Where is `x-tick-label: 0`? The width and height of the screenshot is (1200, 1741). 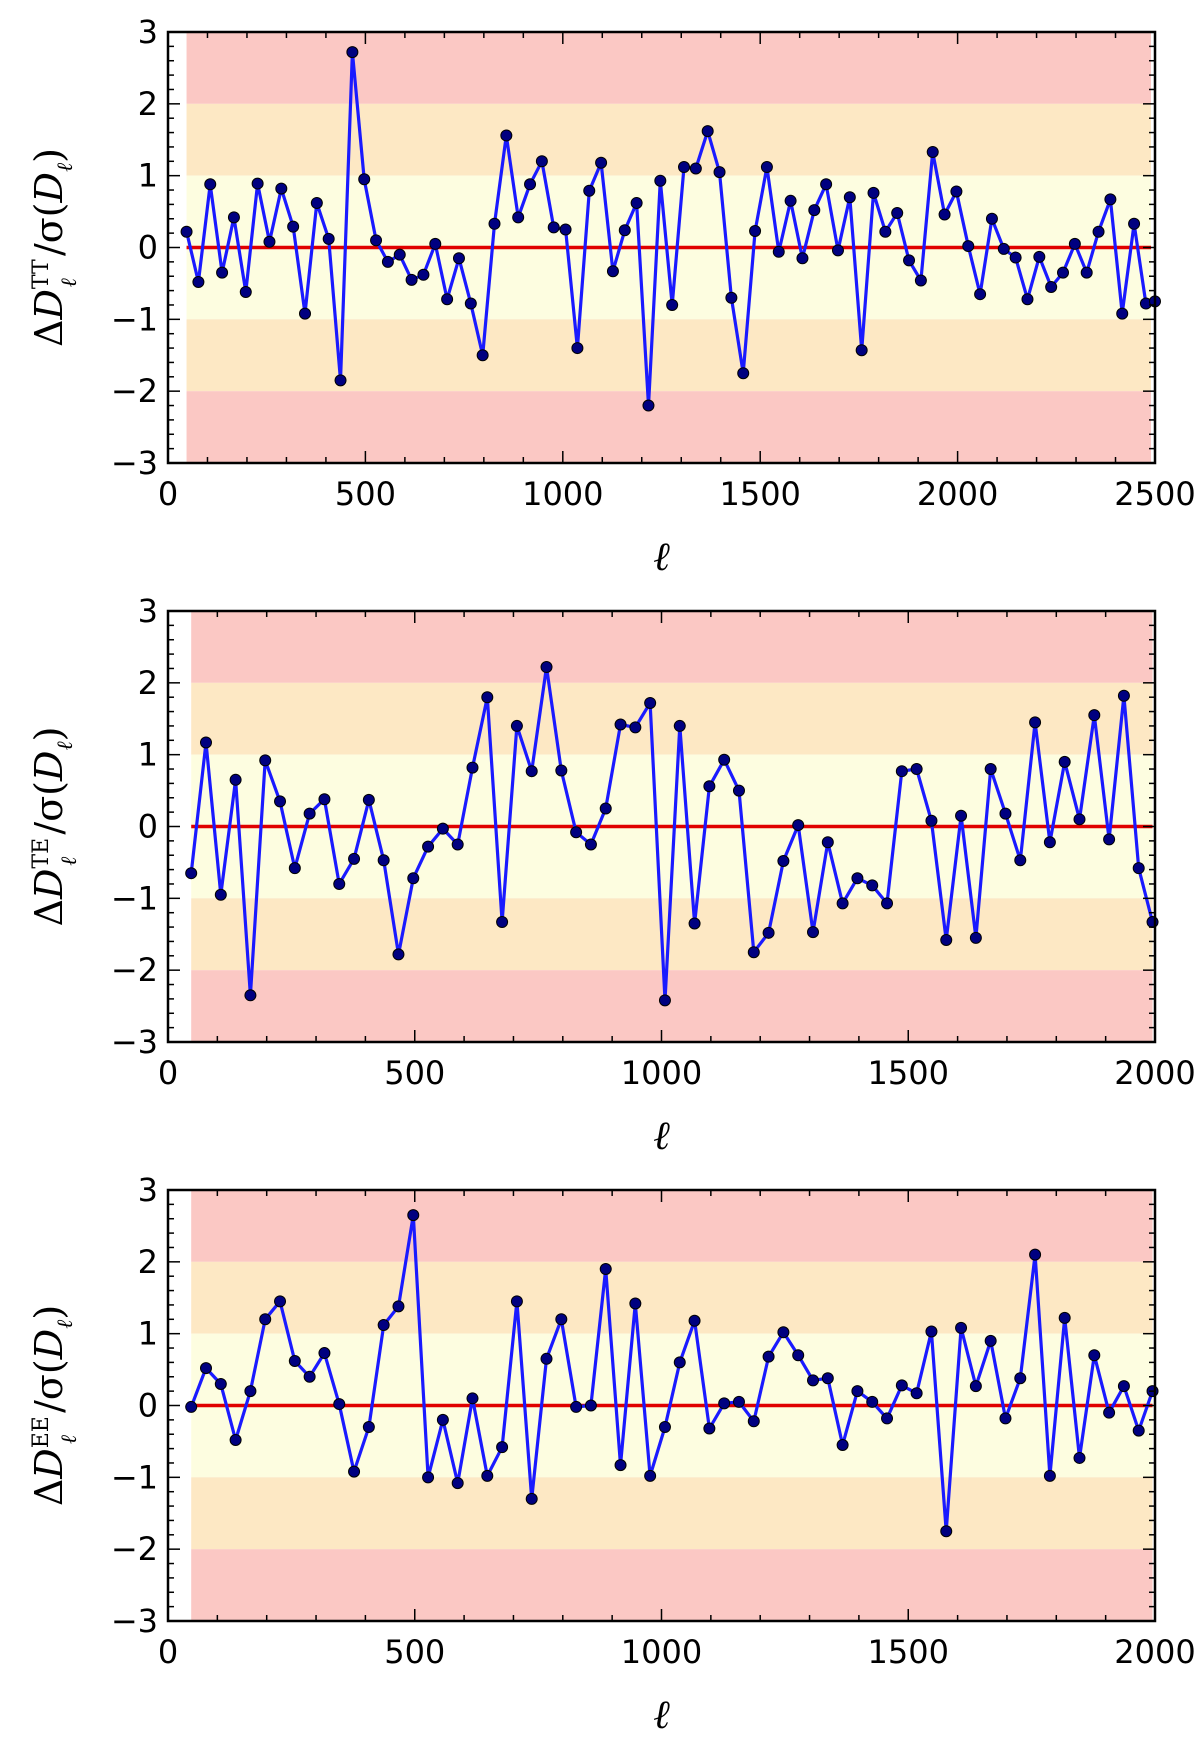
x-tick-label: 0 is located at coordinates (168, 1652).